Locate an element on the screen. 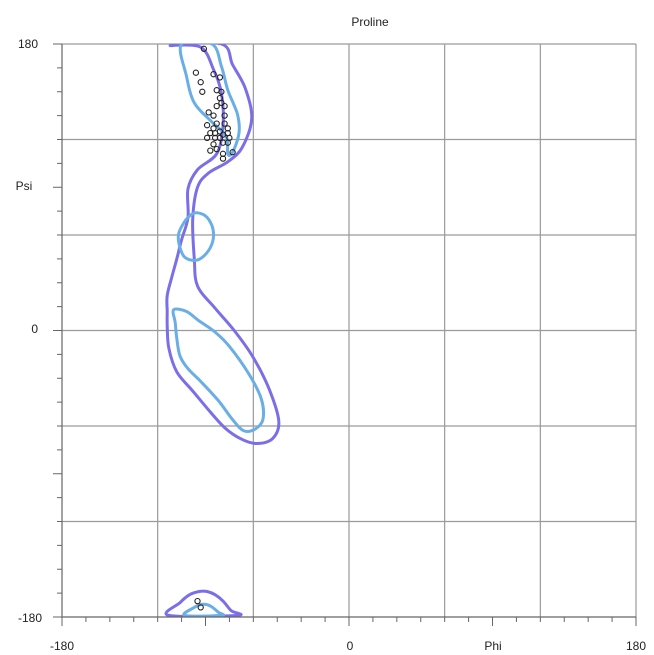  y-tick-label: 180 is located at coordinates (28, 44).